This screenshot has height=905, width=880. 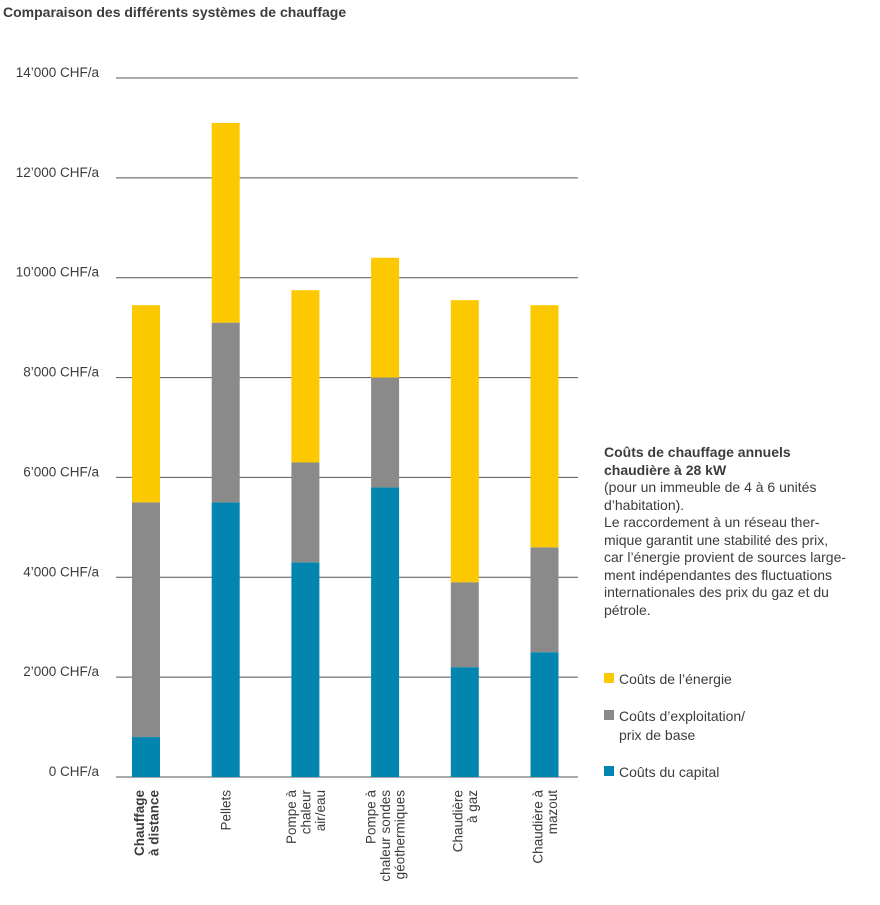 I want to click on y-tick-label: 10’000 CHF/a, so click(x=58, y=272).